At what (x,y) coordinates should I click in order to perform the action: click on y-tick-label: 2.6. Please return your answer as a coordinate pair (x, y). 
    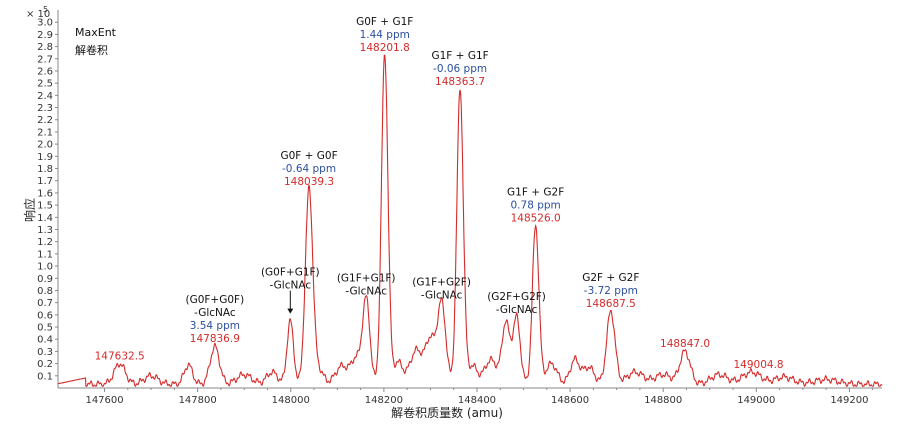
    Looking at the image, I should click on (45, 71).